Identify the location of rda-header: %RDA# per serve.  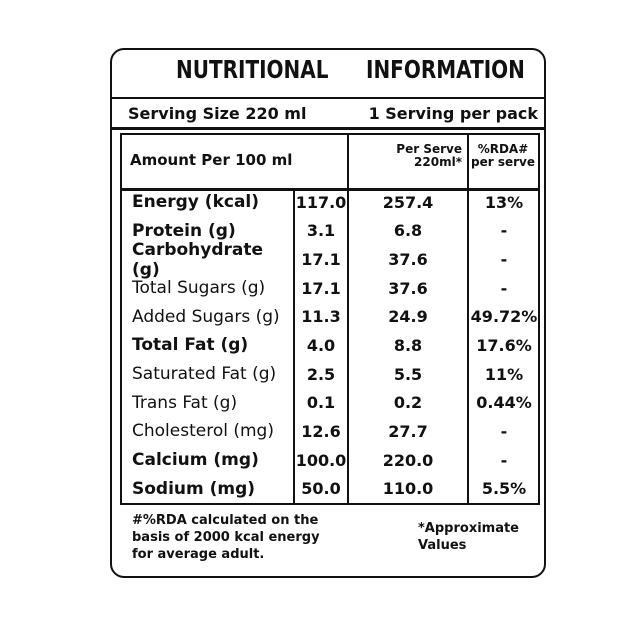
(503, 156).